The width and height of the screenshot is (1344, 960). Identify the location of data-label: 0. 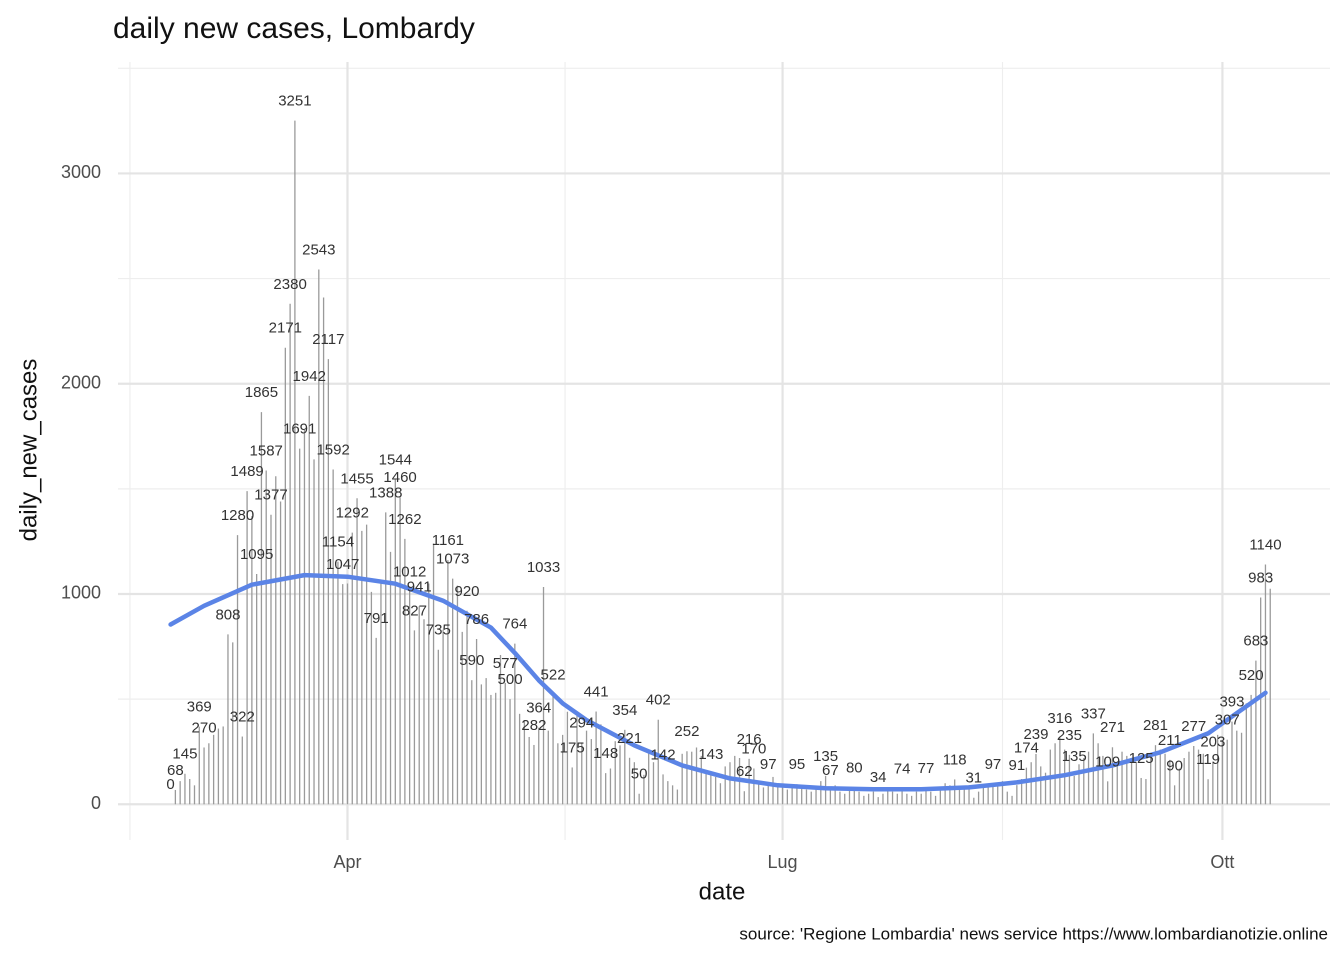
(170, 784).